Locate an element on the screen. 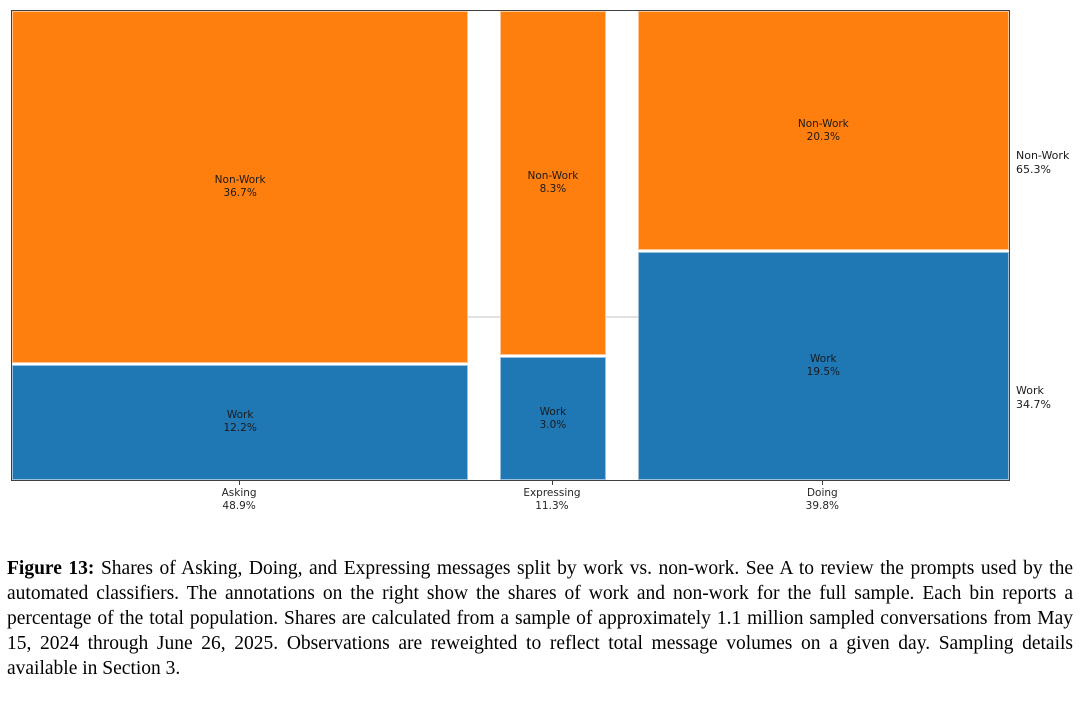 This screenshot has height=702, width=1080. segment-doing-nonwork: Non-Work 20.3% is located at coordinates (823, 131).